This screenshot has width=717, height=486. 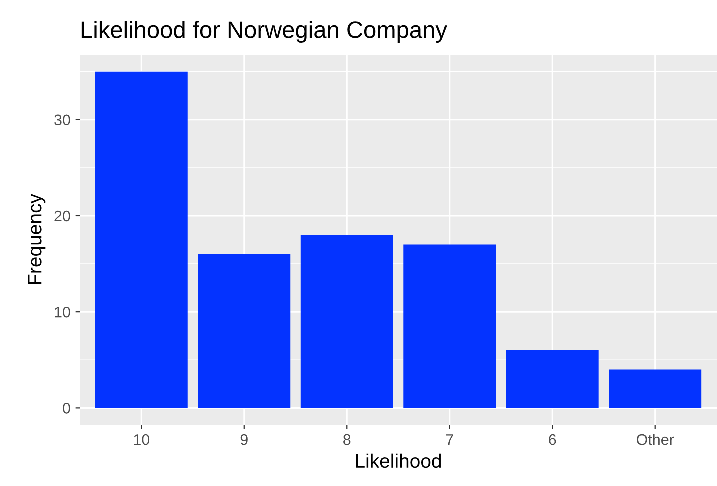 I want to click on y-tick-label: 30, so click(x=62, y=120).